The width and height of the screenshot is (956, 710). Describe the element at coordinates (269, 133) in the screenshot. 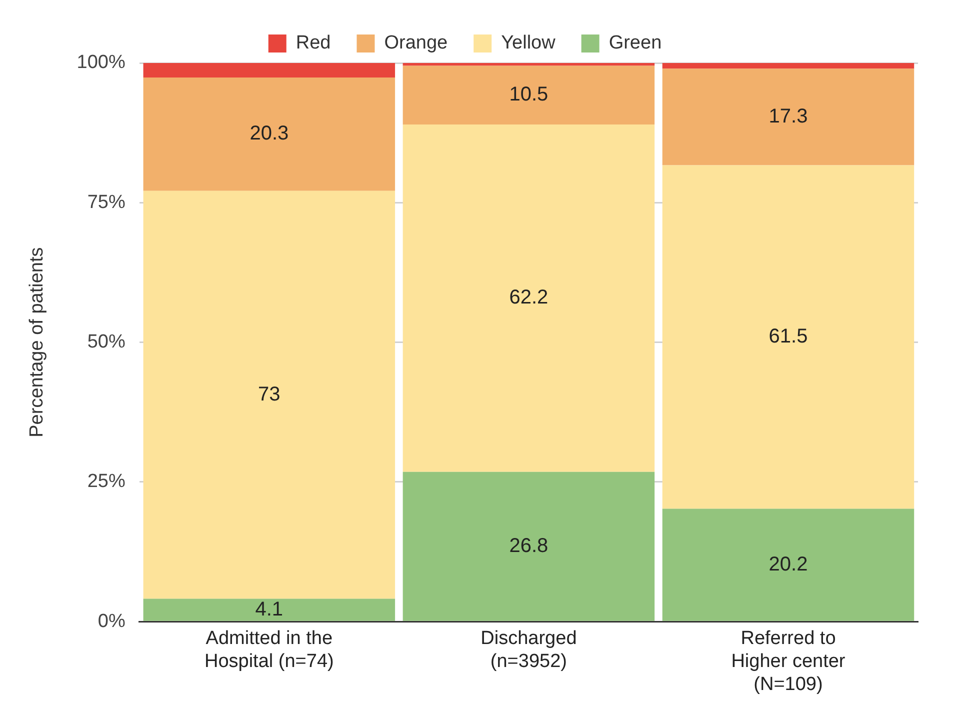

I see `data-label: 20.3` at that location.